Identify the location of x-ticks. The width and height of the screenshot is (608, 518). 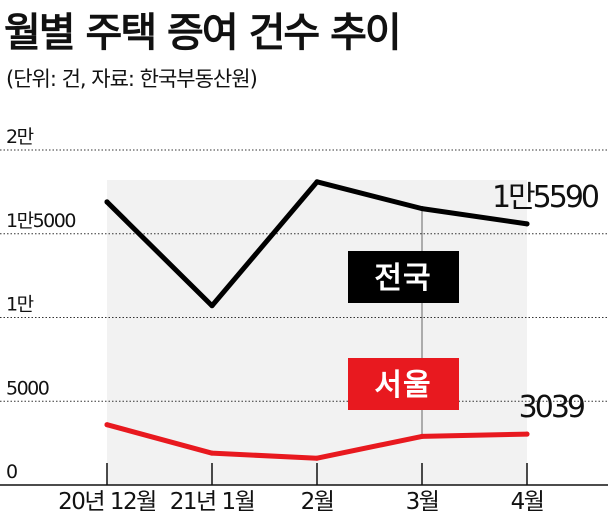
(317, 474).